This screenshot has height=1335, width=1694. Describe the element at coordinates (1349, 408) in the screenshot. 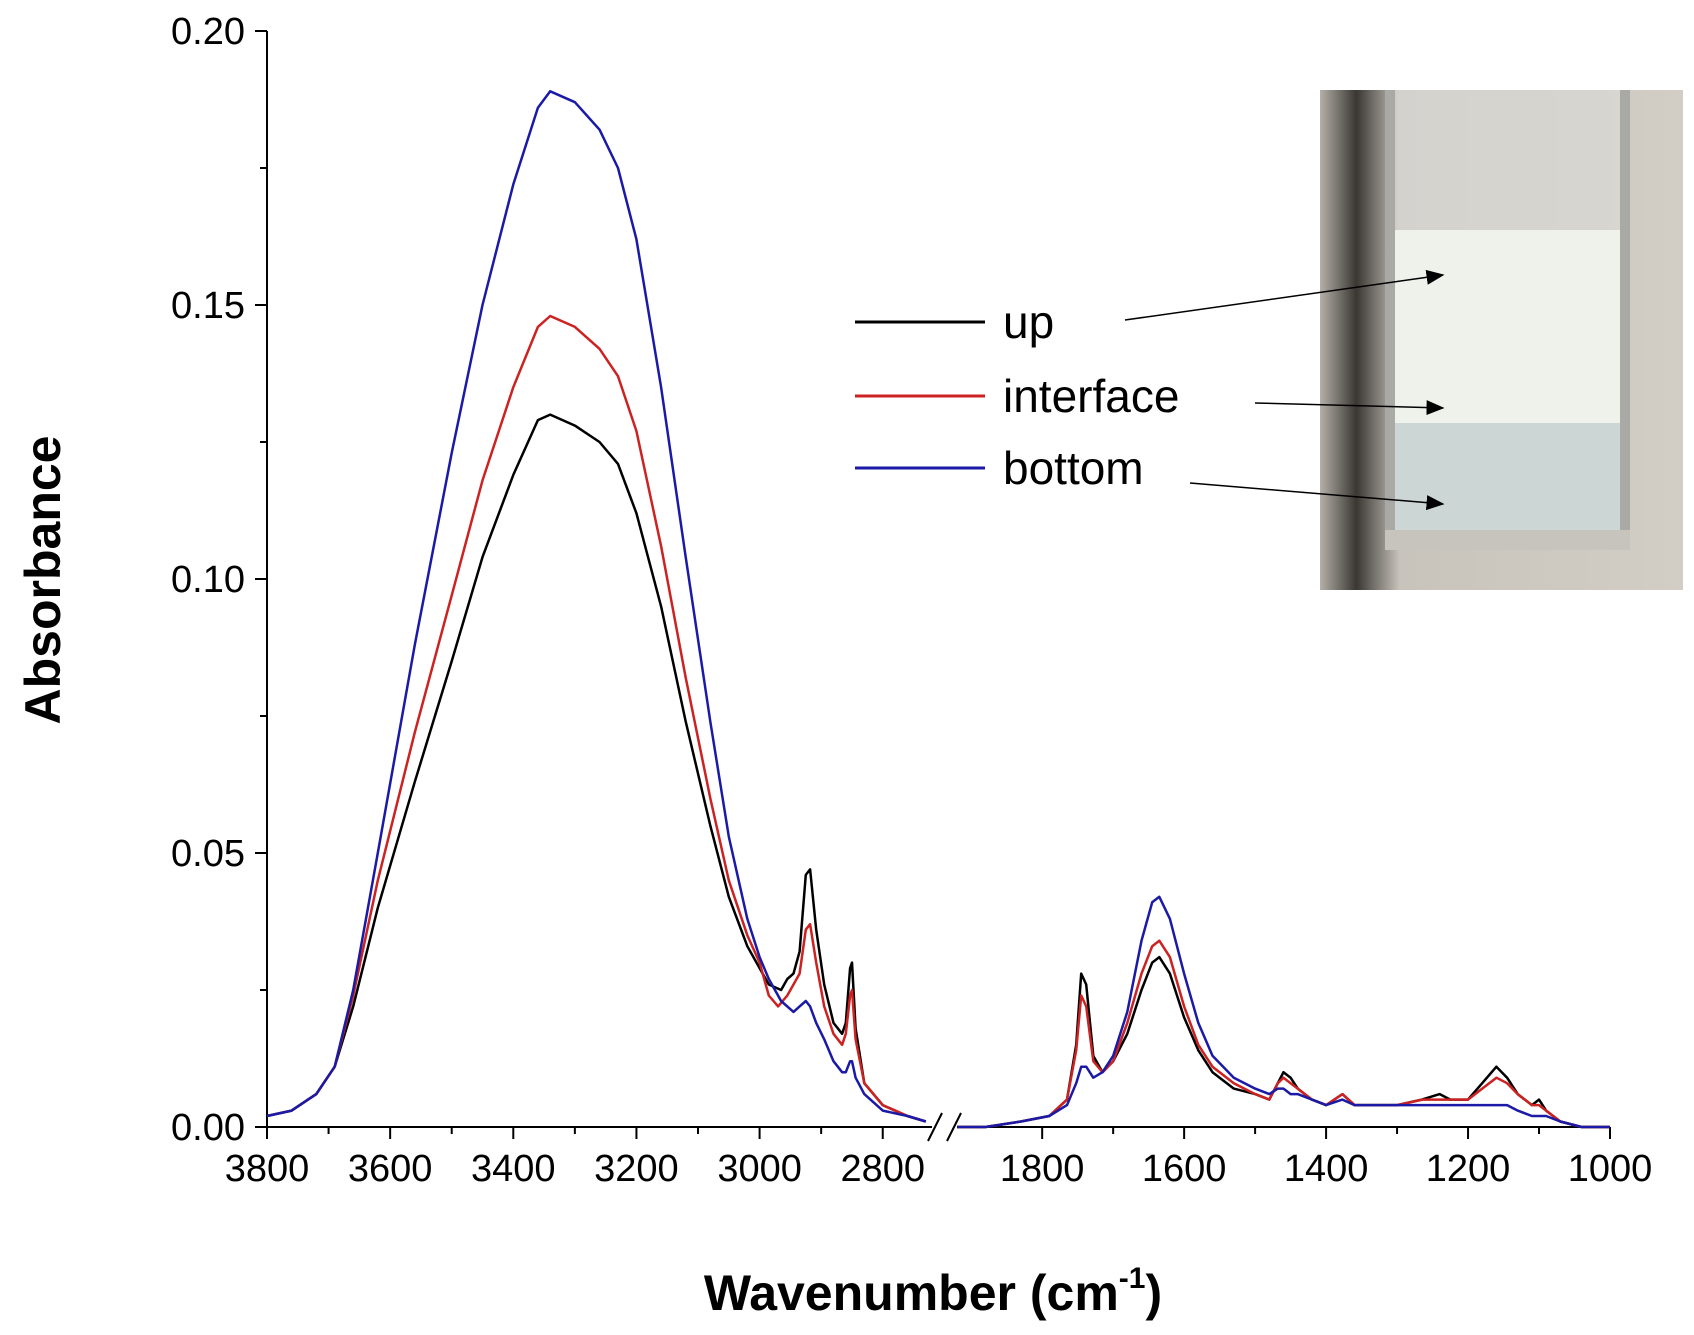

I see `arrow-interface` at that location.